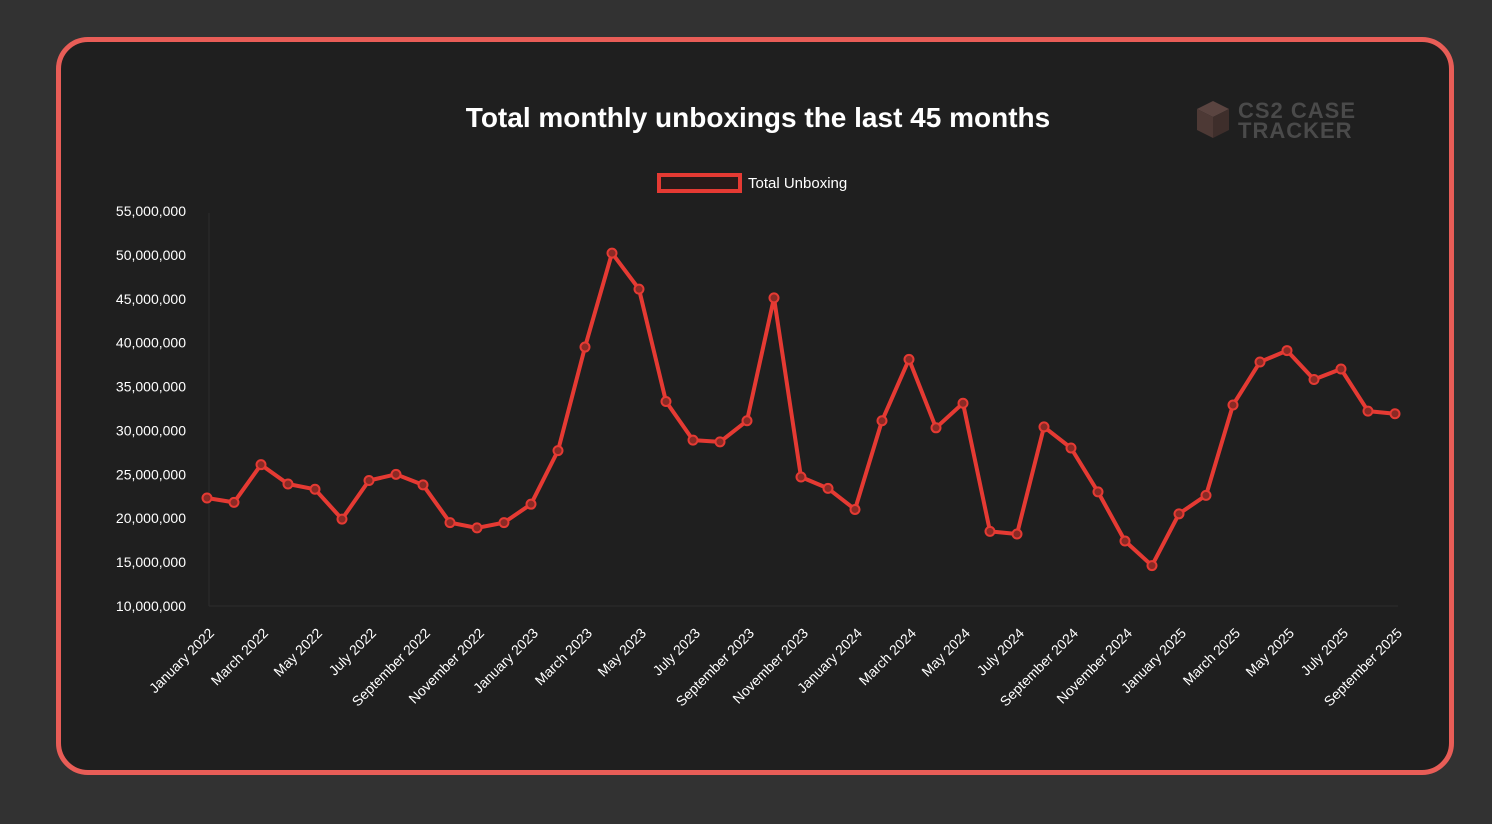 The height and width of the screenshot is (824, 1492). I want to click on x-tick-label: July 2024, so click(1000, 652).